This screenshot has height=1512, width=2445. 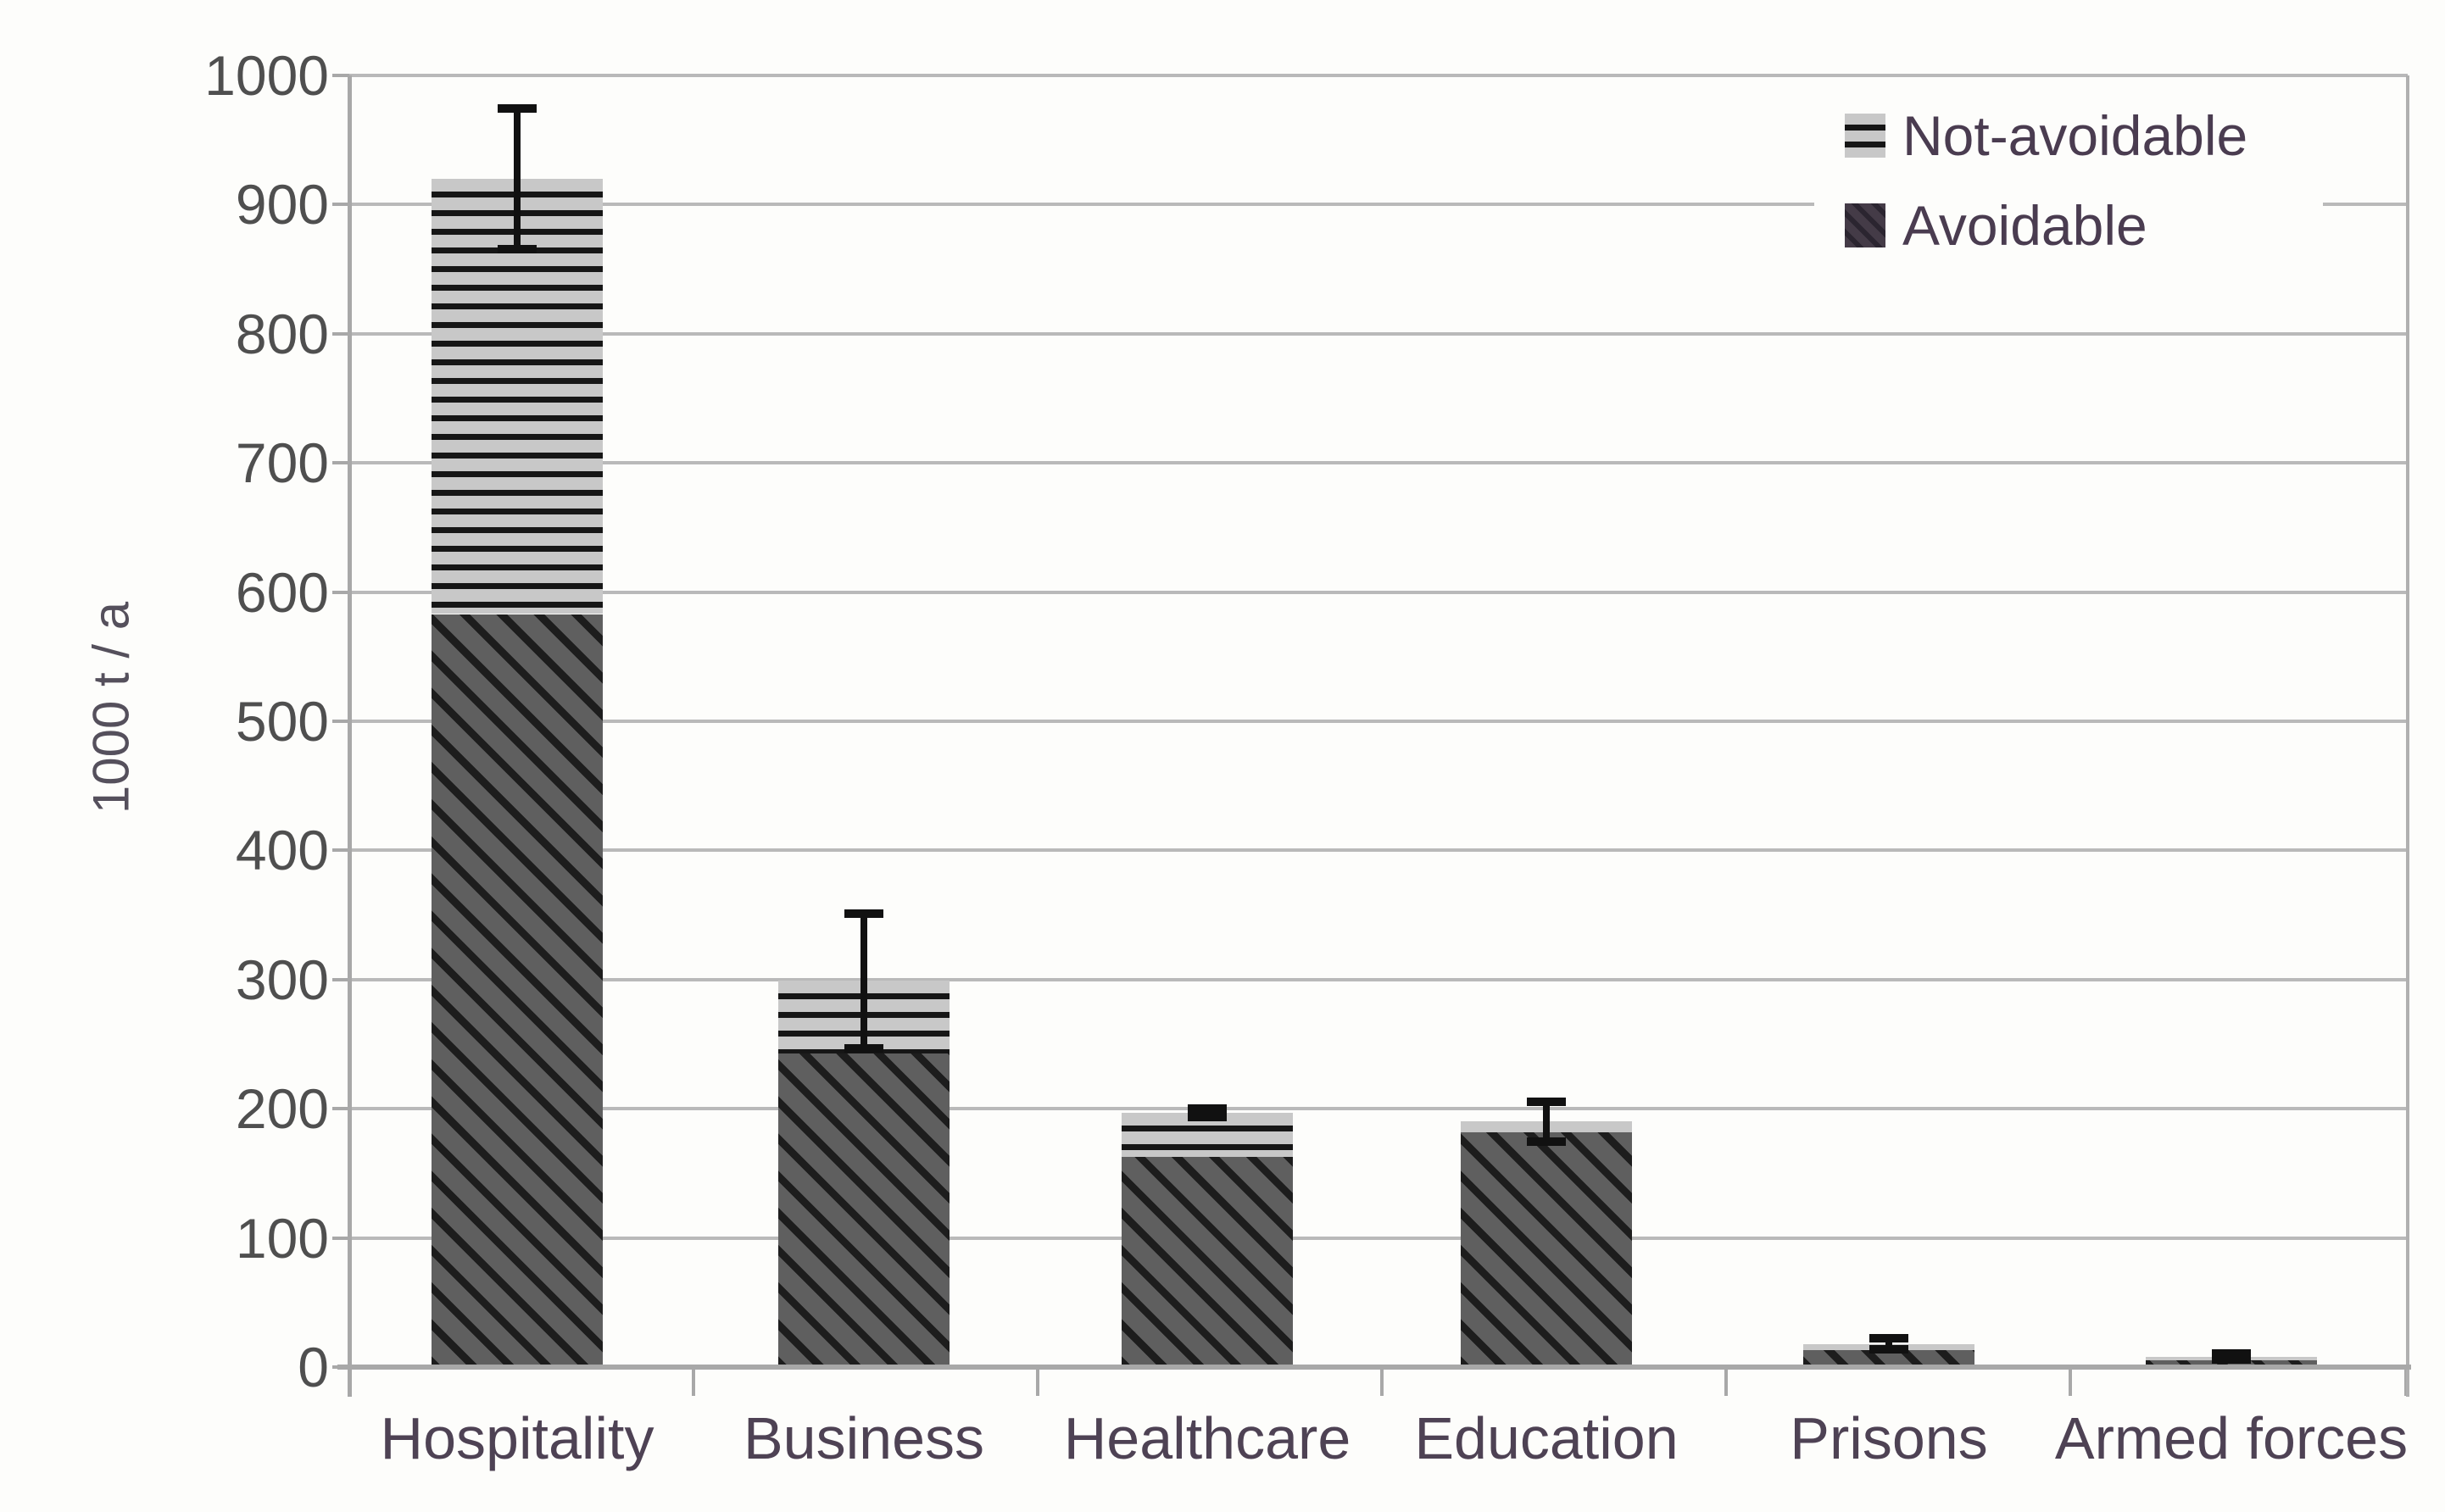 What do you see at coordinates (1865, 136) in the screenshot?
I see `not-avoidable-swatch-icon` at bounding box center [1865, 136].